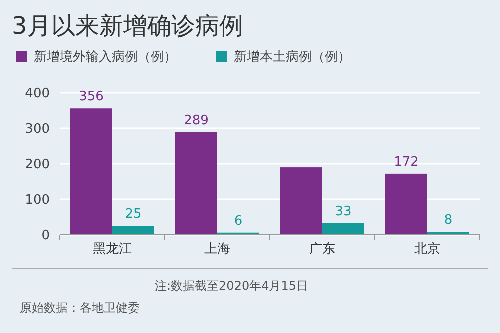 Image resolution: width=500 pixels, height=333 pixels. Describe the element at coordinates (112, 249) in the screenshot. I see `x-tick-label: 黑龙江` at that location.